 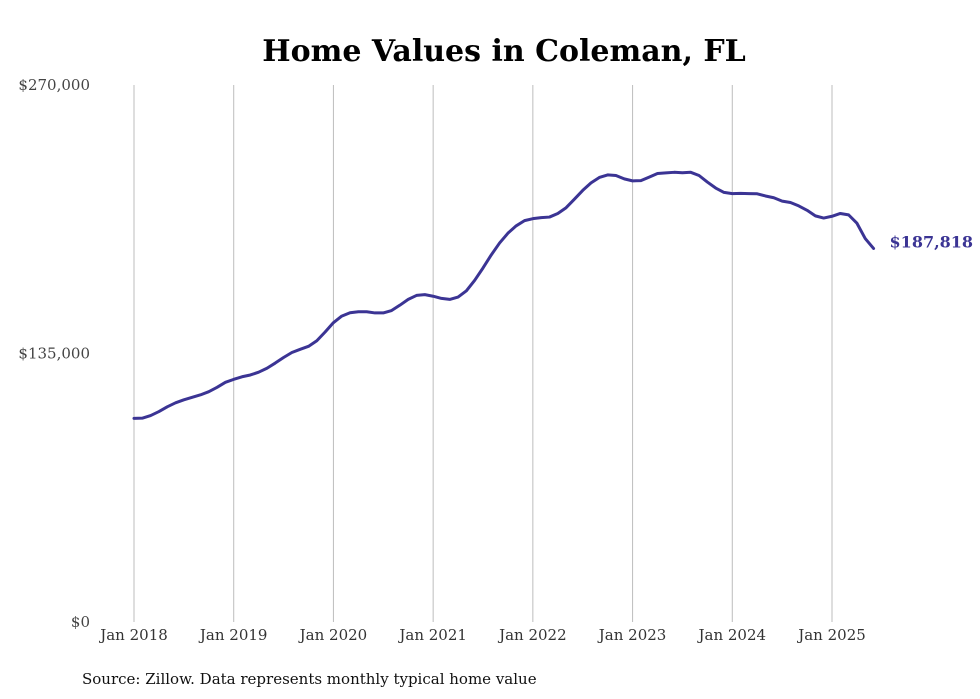 What do you see at coordinates (333, 635) in the screenshot?
I see `x-tick-label: Jan 2020` at bounding box center [333, 635].